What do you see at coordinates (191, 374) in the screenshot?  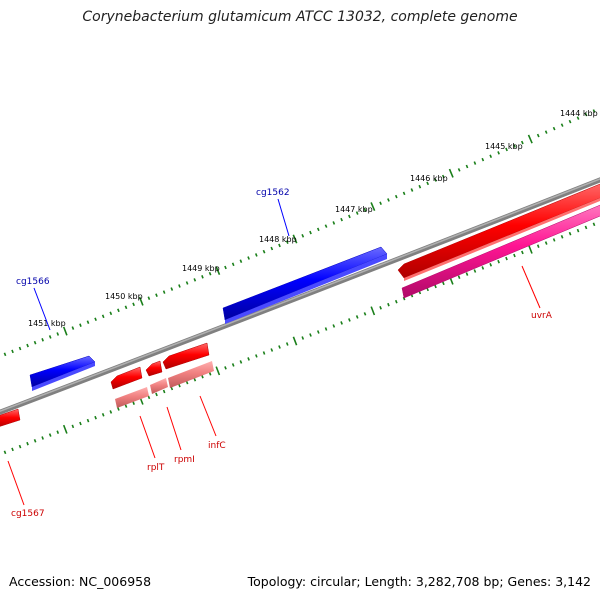 I see `feature-infC-light` at bounding box center [191, 374].